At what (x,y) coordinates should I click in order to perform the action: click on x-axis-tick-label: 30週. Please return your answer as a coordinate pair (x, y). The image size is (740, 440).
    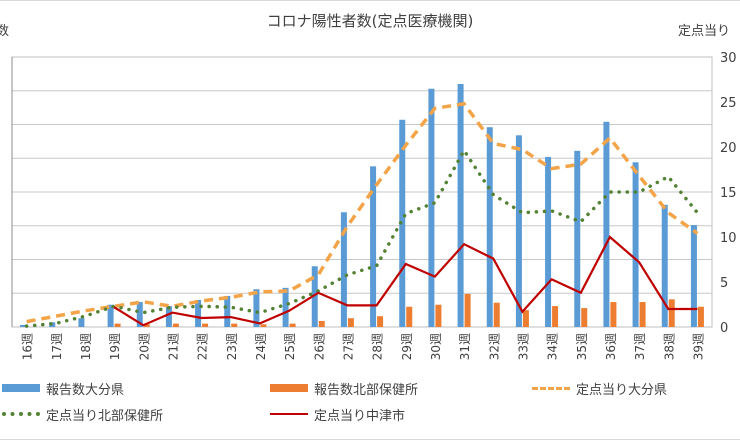
    Looking at the image, I should click on (436, 346).